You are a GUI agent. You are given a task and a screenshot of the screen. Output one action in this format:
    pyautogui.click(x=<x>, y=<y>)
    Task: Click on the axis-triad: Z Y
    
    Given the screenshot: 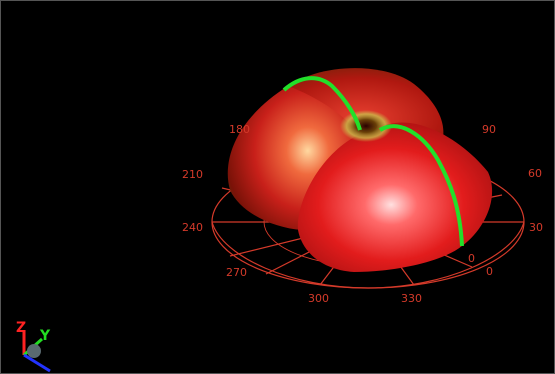 What is the action you would take?
    pyautogui.click(x=33, y=346)
    